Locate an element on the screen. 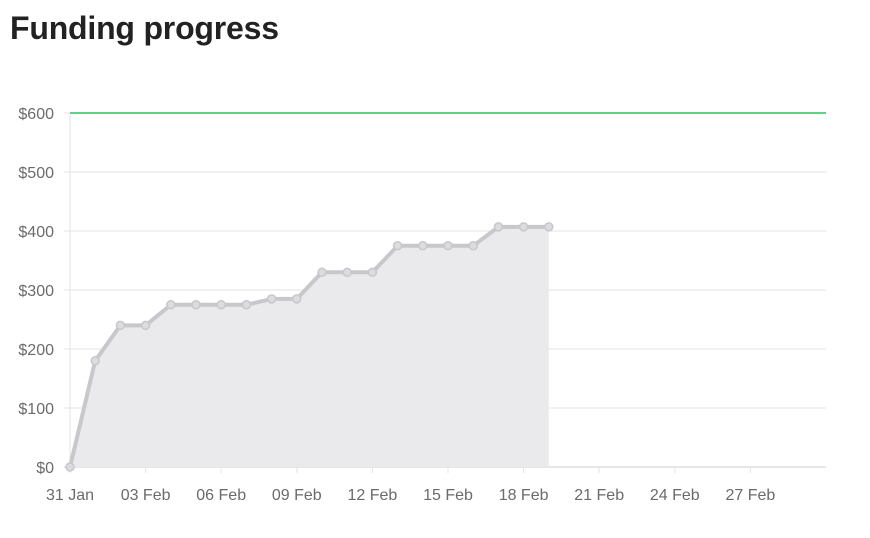 The image size is (870, 538). y-tick-label: $100 is located at coordinates (36, 409).